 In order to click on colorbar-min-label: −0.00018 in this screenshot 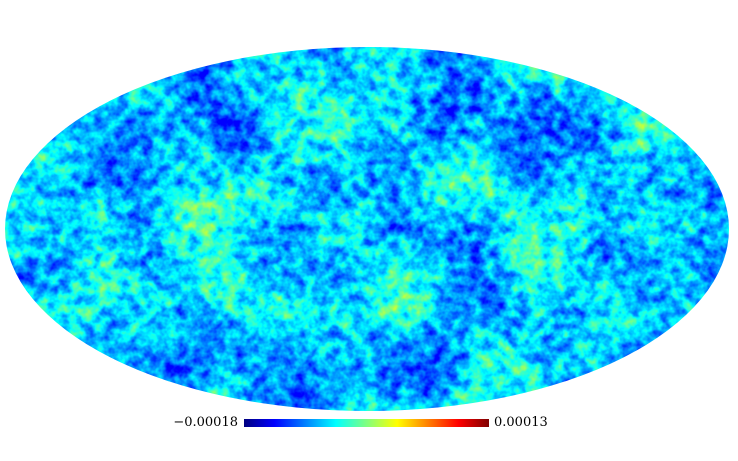, I will do `click(205, 422)`.